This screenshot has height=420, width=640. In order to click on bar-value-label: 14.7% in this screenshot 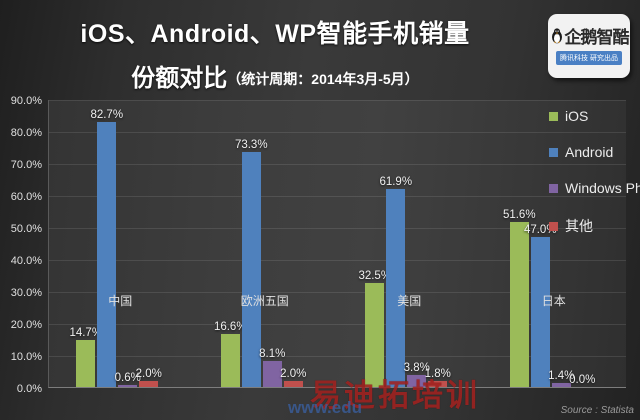, I will do `click(86, 332)`.